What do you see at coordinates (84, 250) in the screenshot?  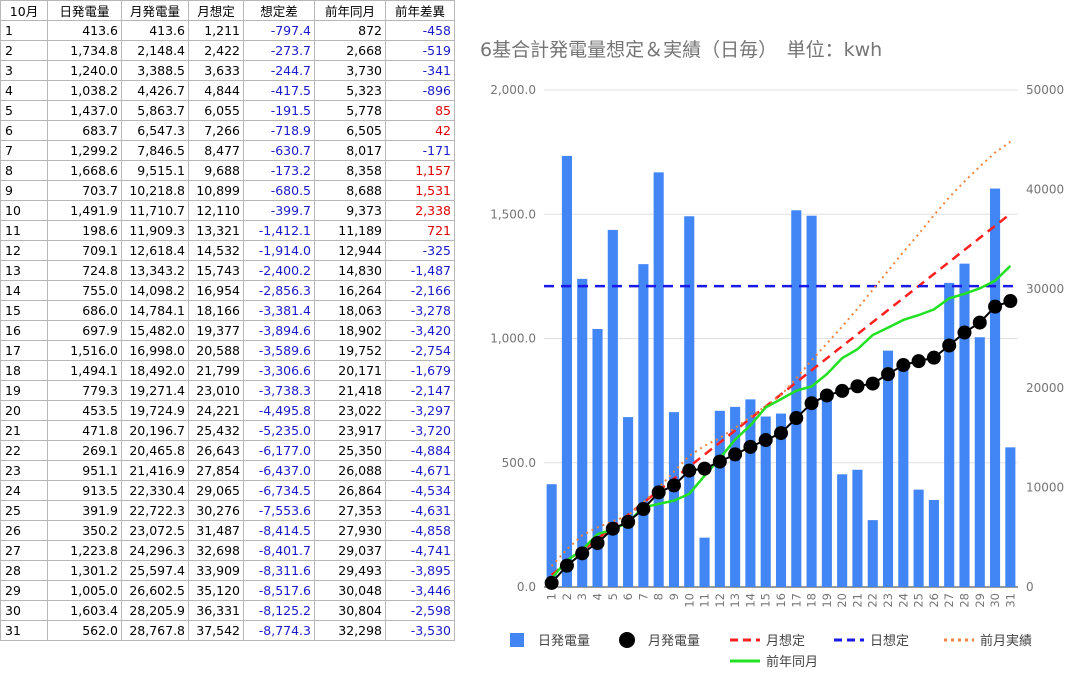 I see `table-cell: 709.1` at bounding box center [84, 250].